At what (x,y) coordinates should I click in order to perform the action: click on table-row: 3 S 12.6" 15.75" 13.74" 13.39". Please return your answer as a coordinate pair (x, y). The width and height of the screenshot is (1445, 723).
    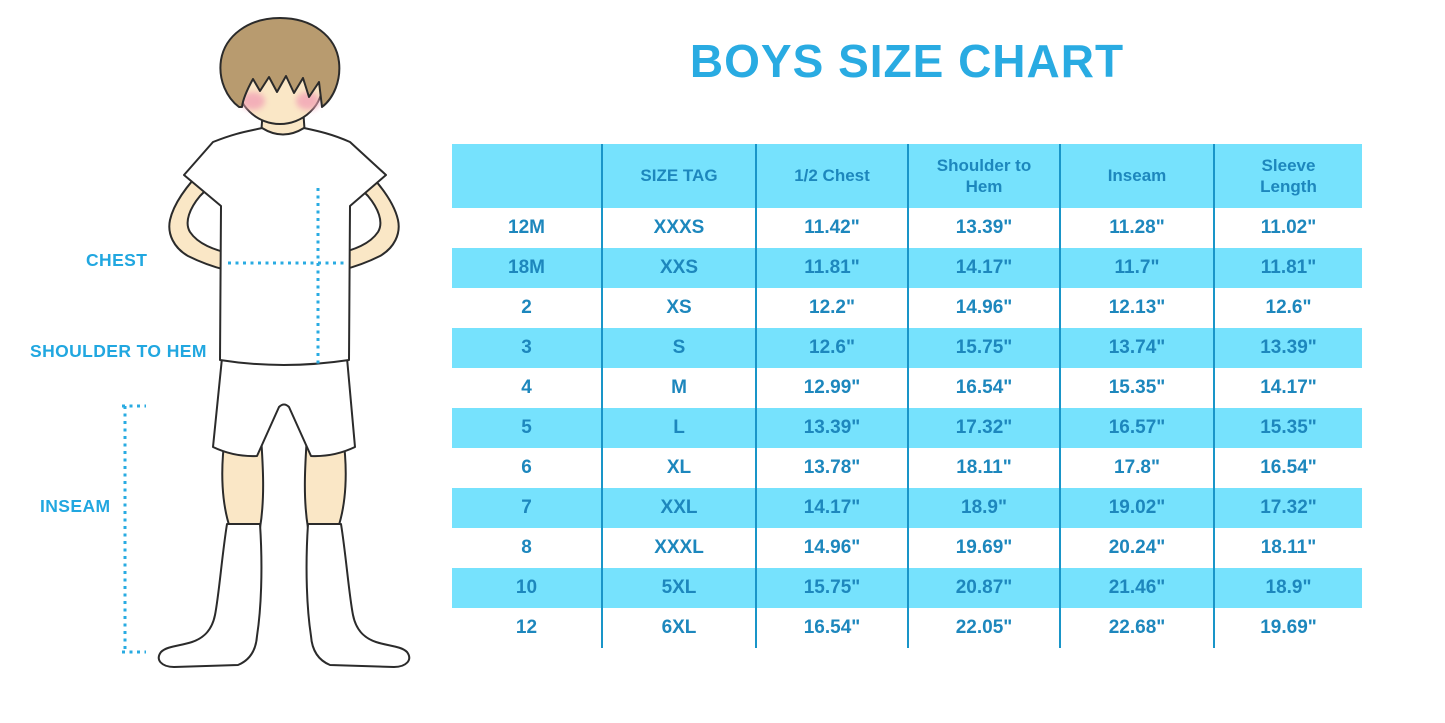
    Looking at the image, I should click on (907, 348).